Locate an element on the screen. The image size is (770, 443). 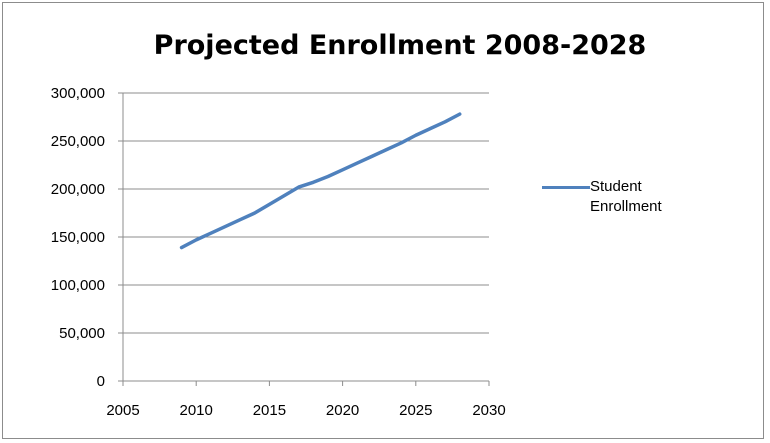
x-tick-label: 2005 is located at coordinates (122, 410).